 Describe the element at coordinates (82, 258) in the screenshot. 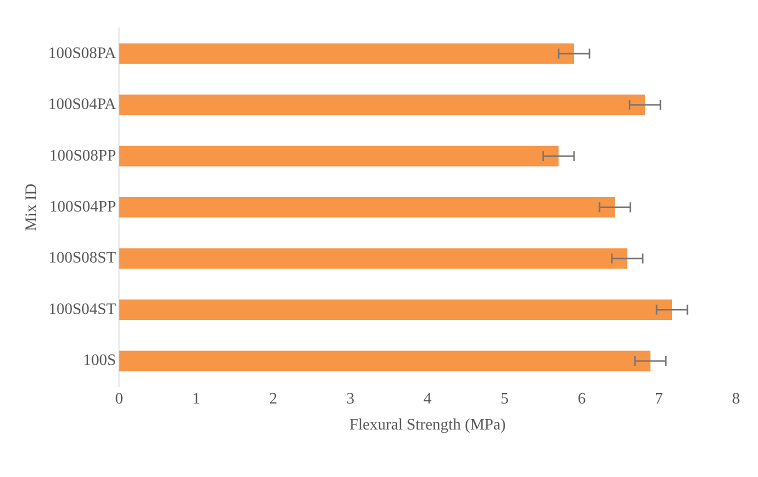

I see `y-tick-label: 100S08ST` at that location.